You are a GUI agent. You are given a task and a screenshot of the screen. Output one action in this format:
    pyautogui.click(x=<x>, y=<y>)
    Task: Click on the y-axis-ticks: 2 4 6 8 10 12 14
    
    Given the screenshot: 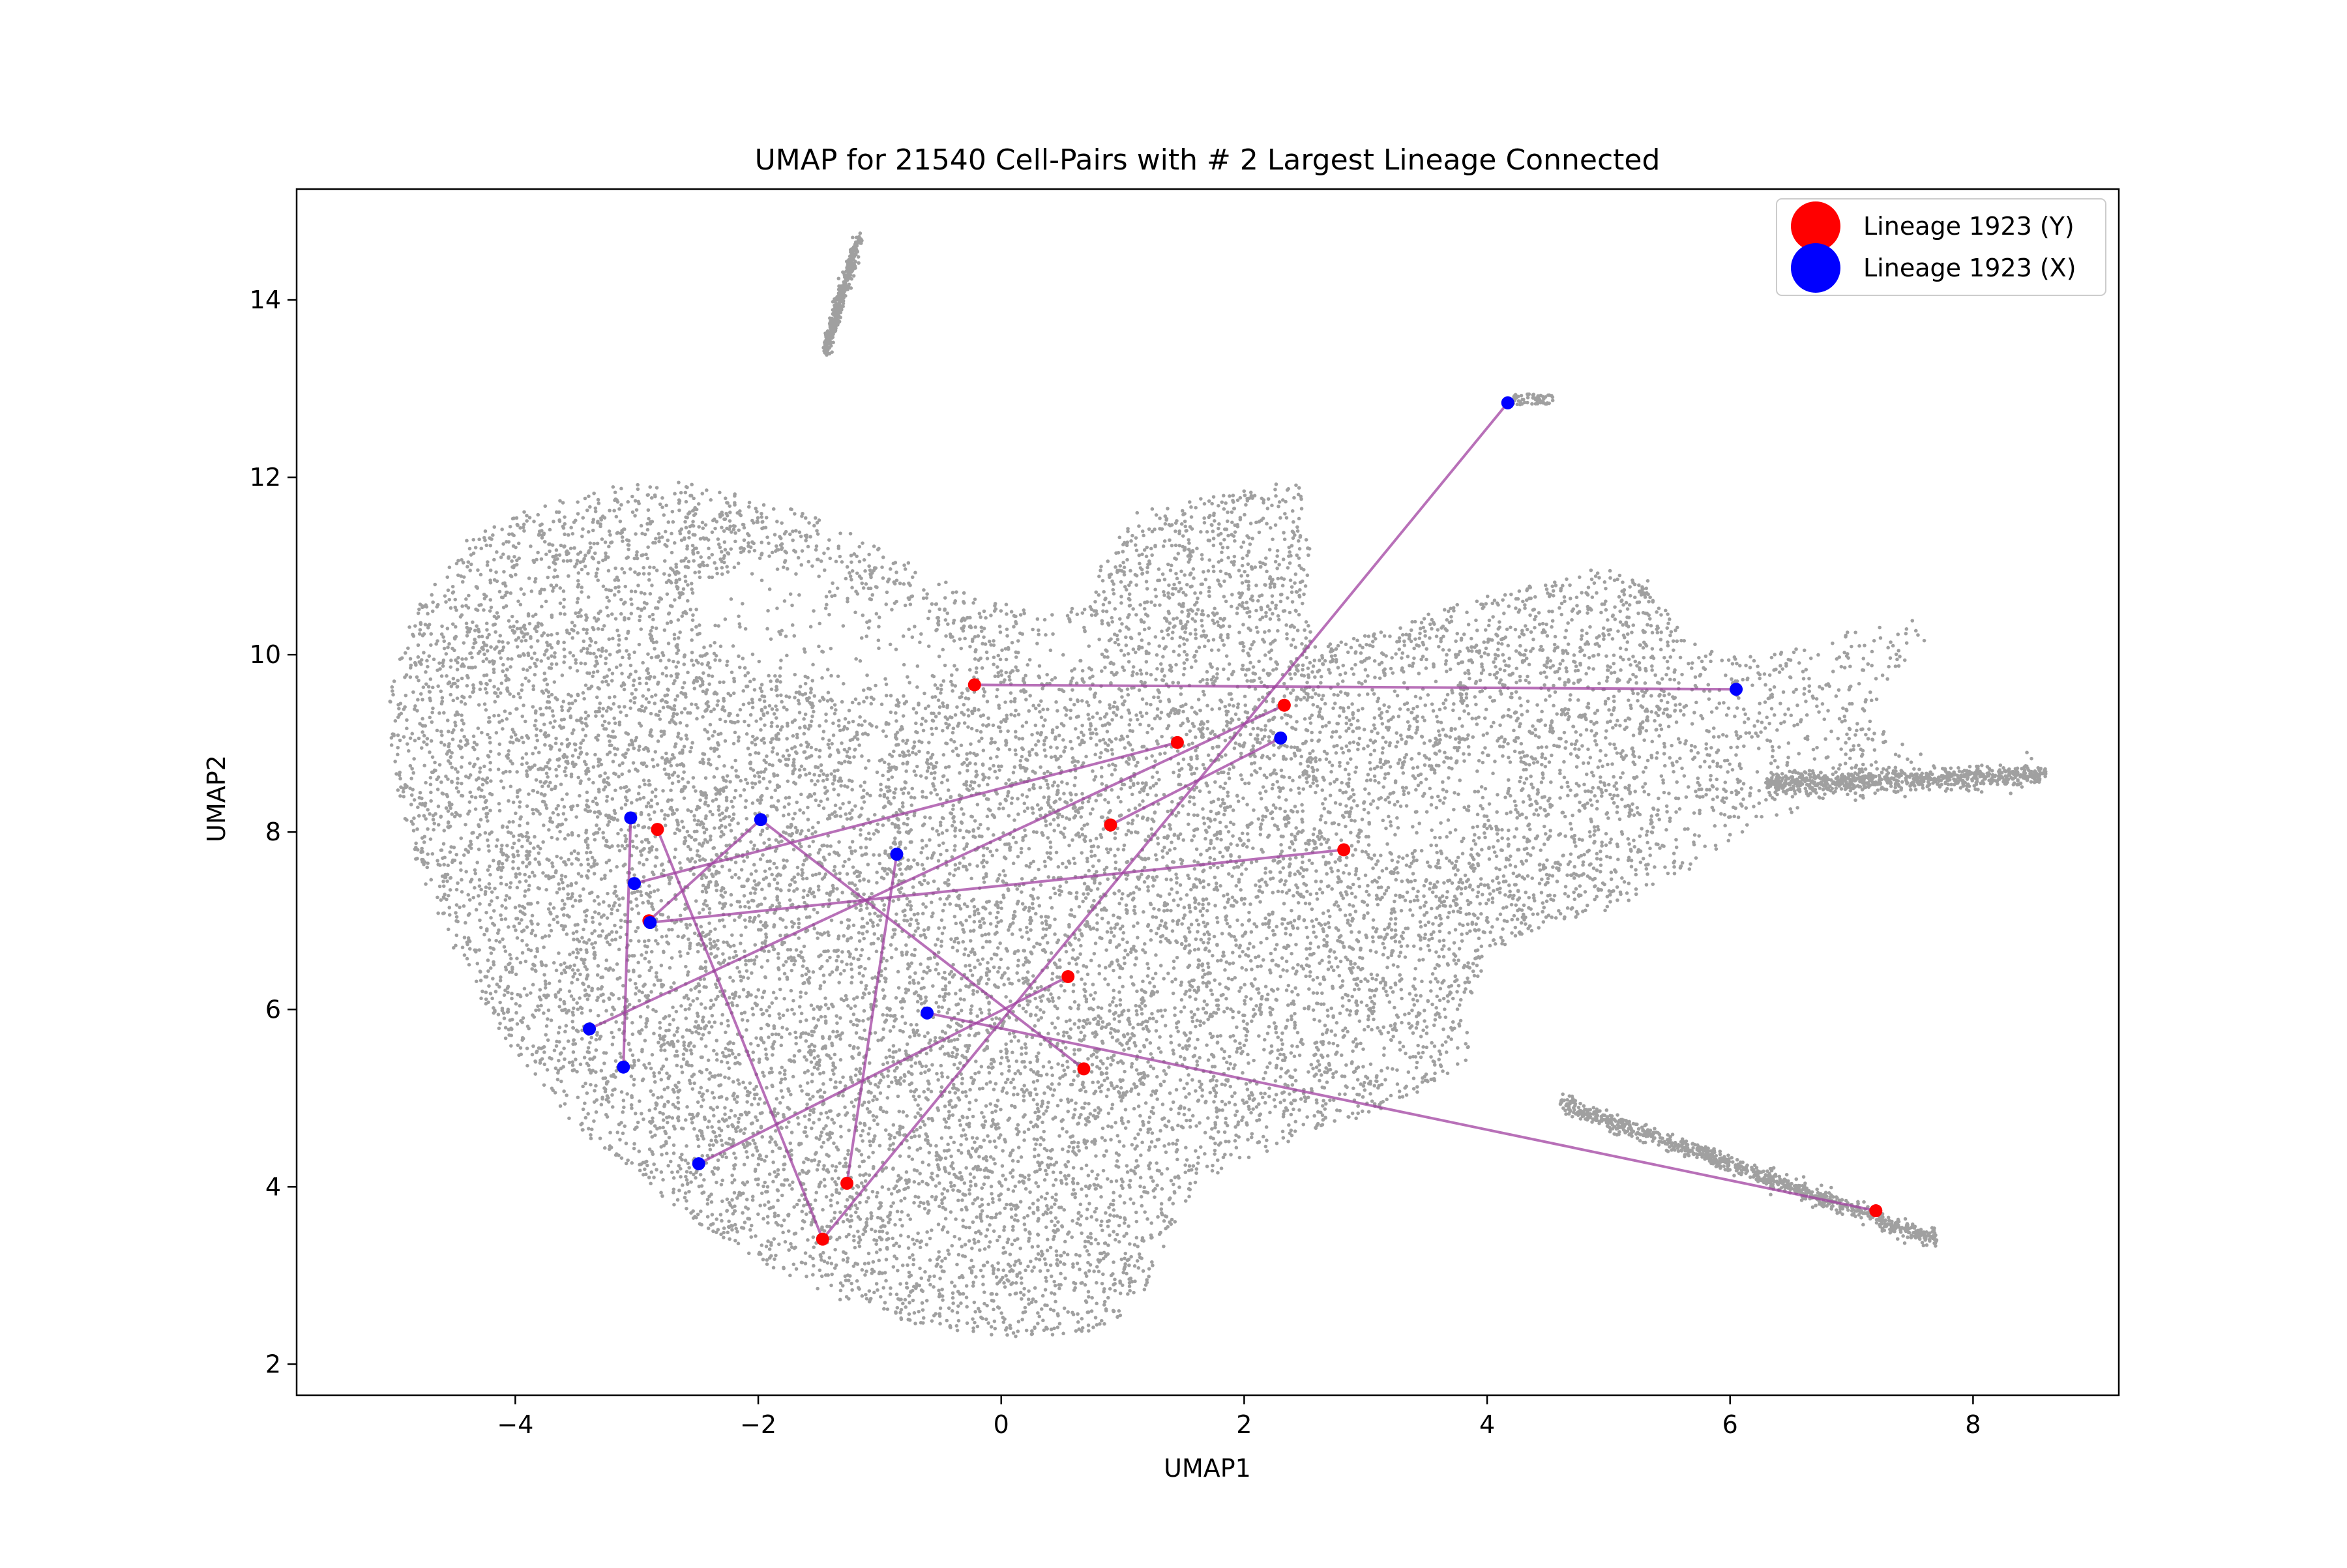 What is the action you would take?
    pyautogui.click(x=273, y=832)
    